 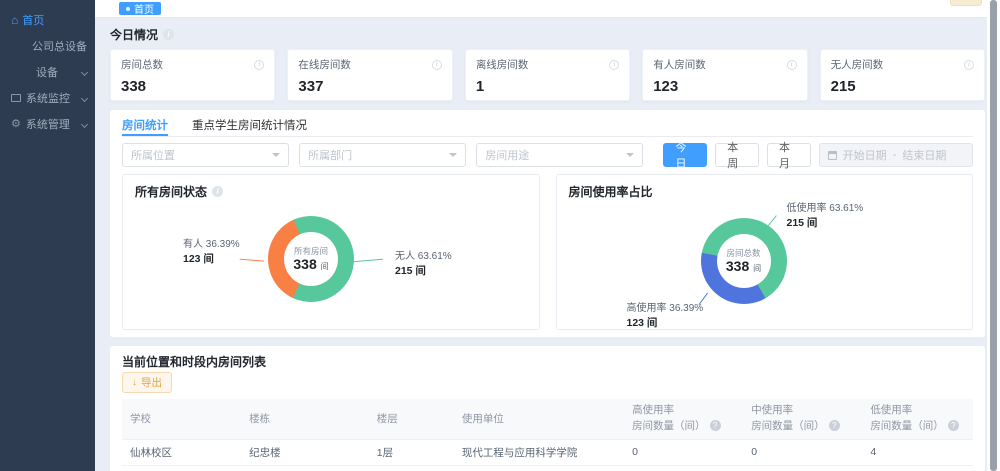 I want to click on stat-card-online-rooms: 在线房间数 i 337, so click(x=370, y=75).